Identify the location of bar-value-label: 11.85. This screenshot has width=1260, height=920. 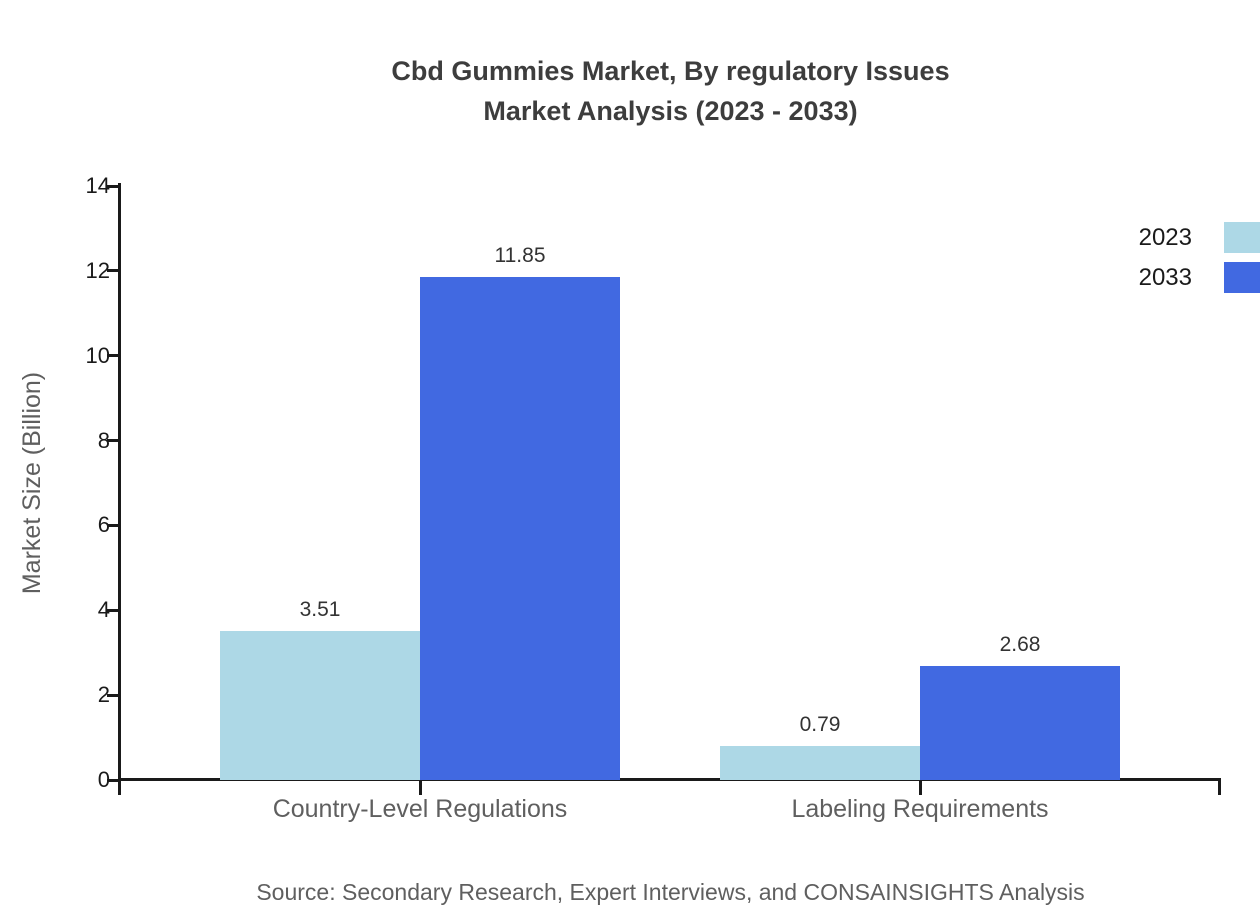
(520, 256).